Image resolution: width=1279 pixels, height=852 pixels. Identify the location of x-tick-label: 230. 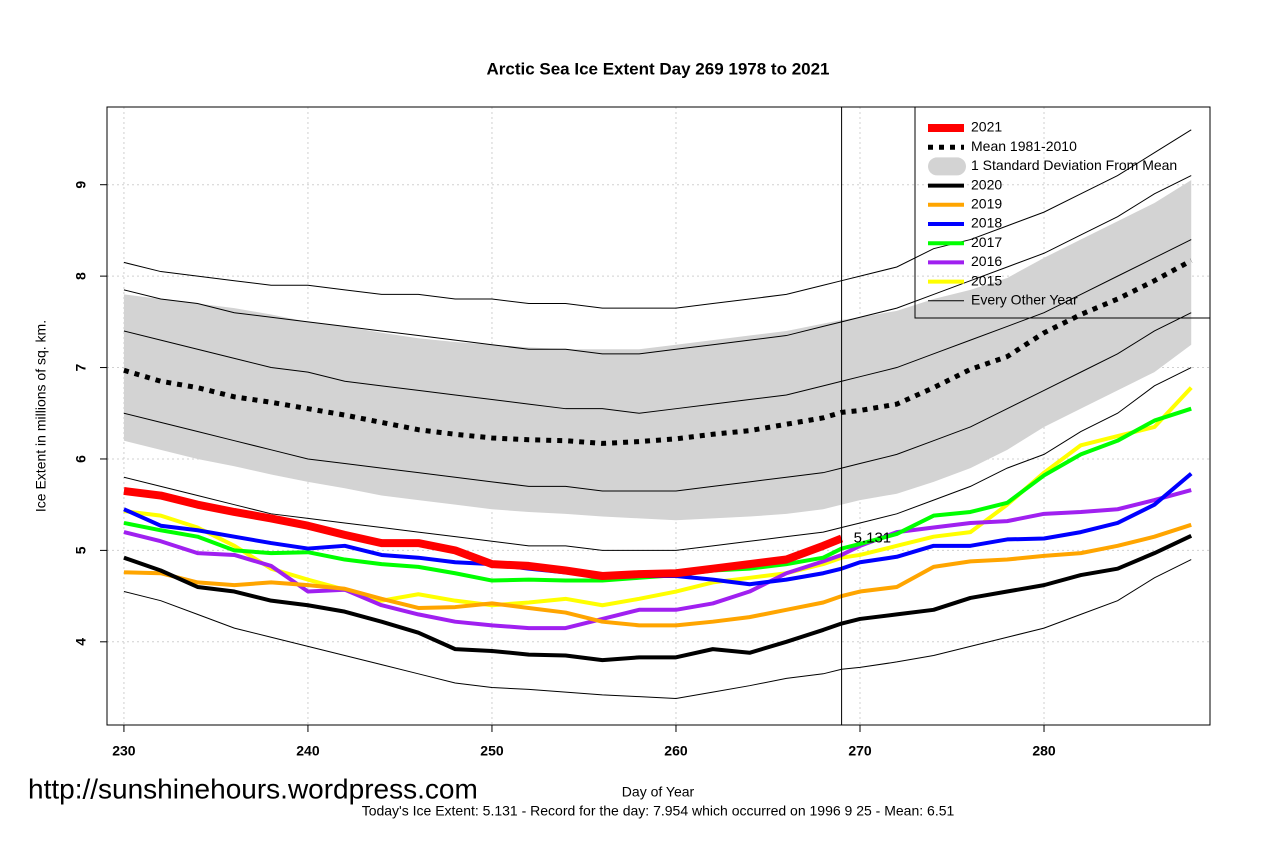
(124, 751).